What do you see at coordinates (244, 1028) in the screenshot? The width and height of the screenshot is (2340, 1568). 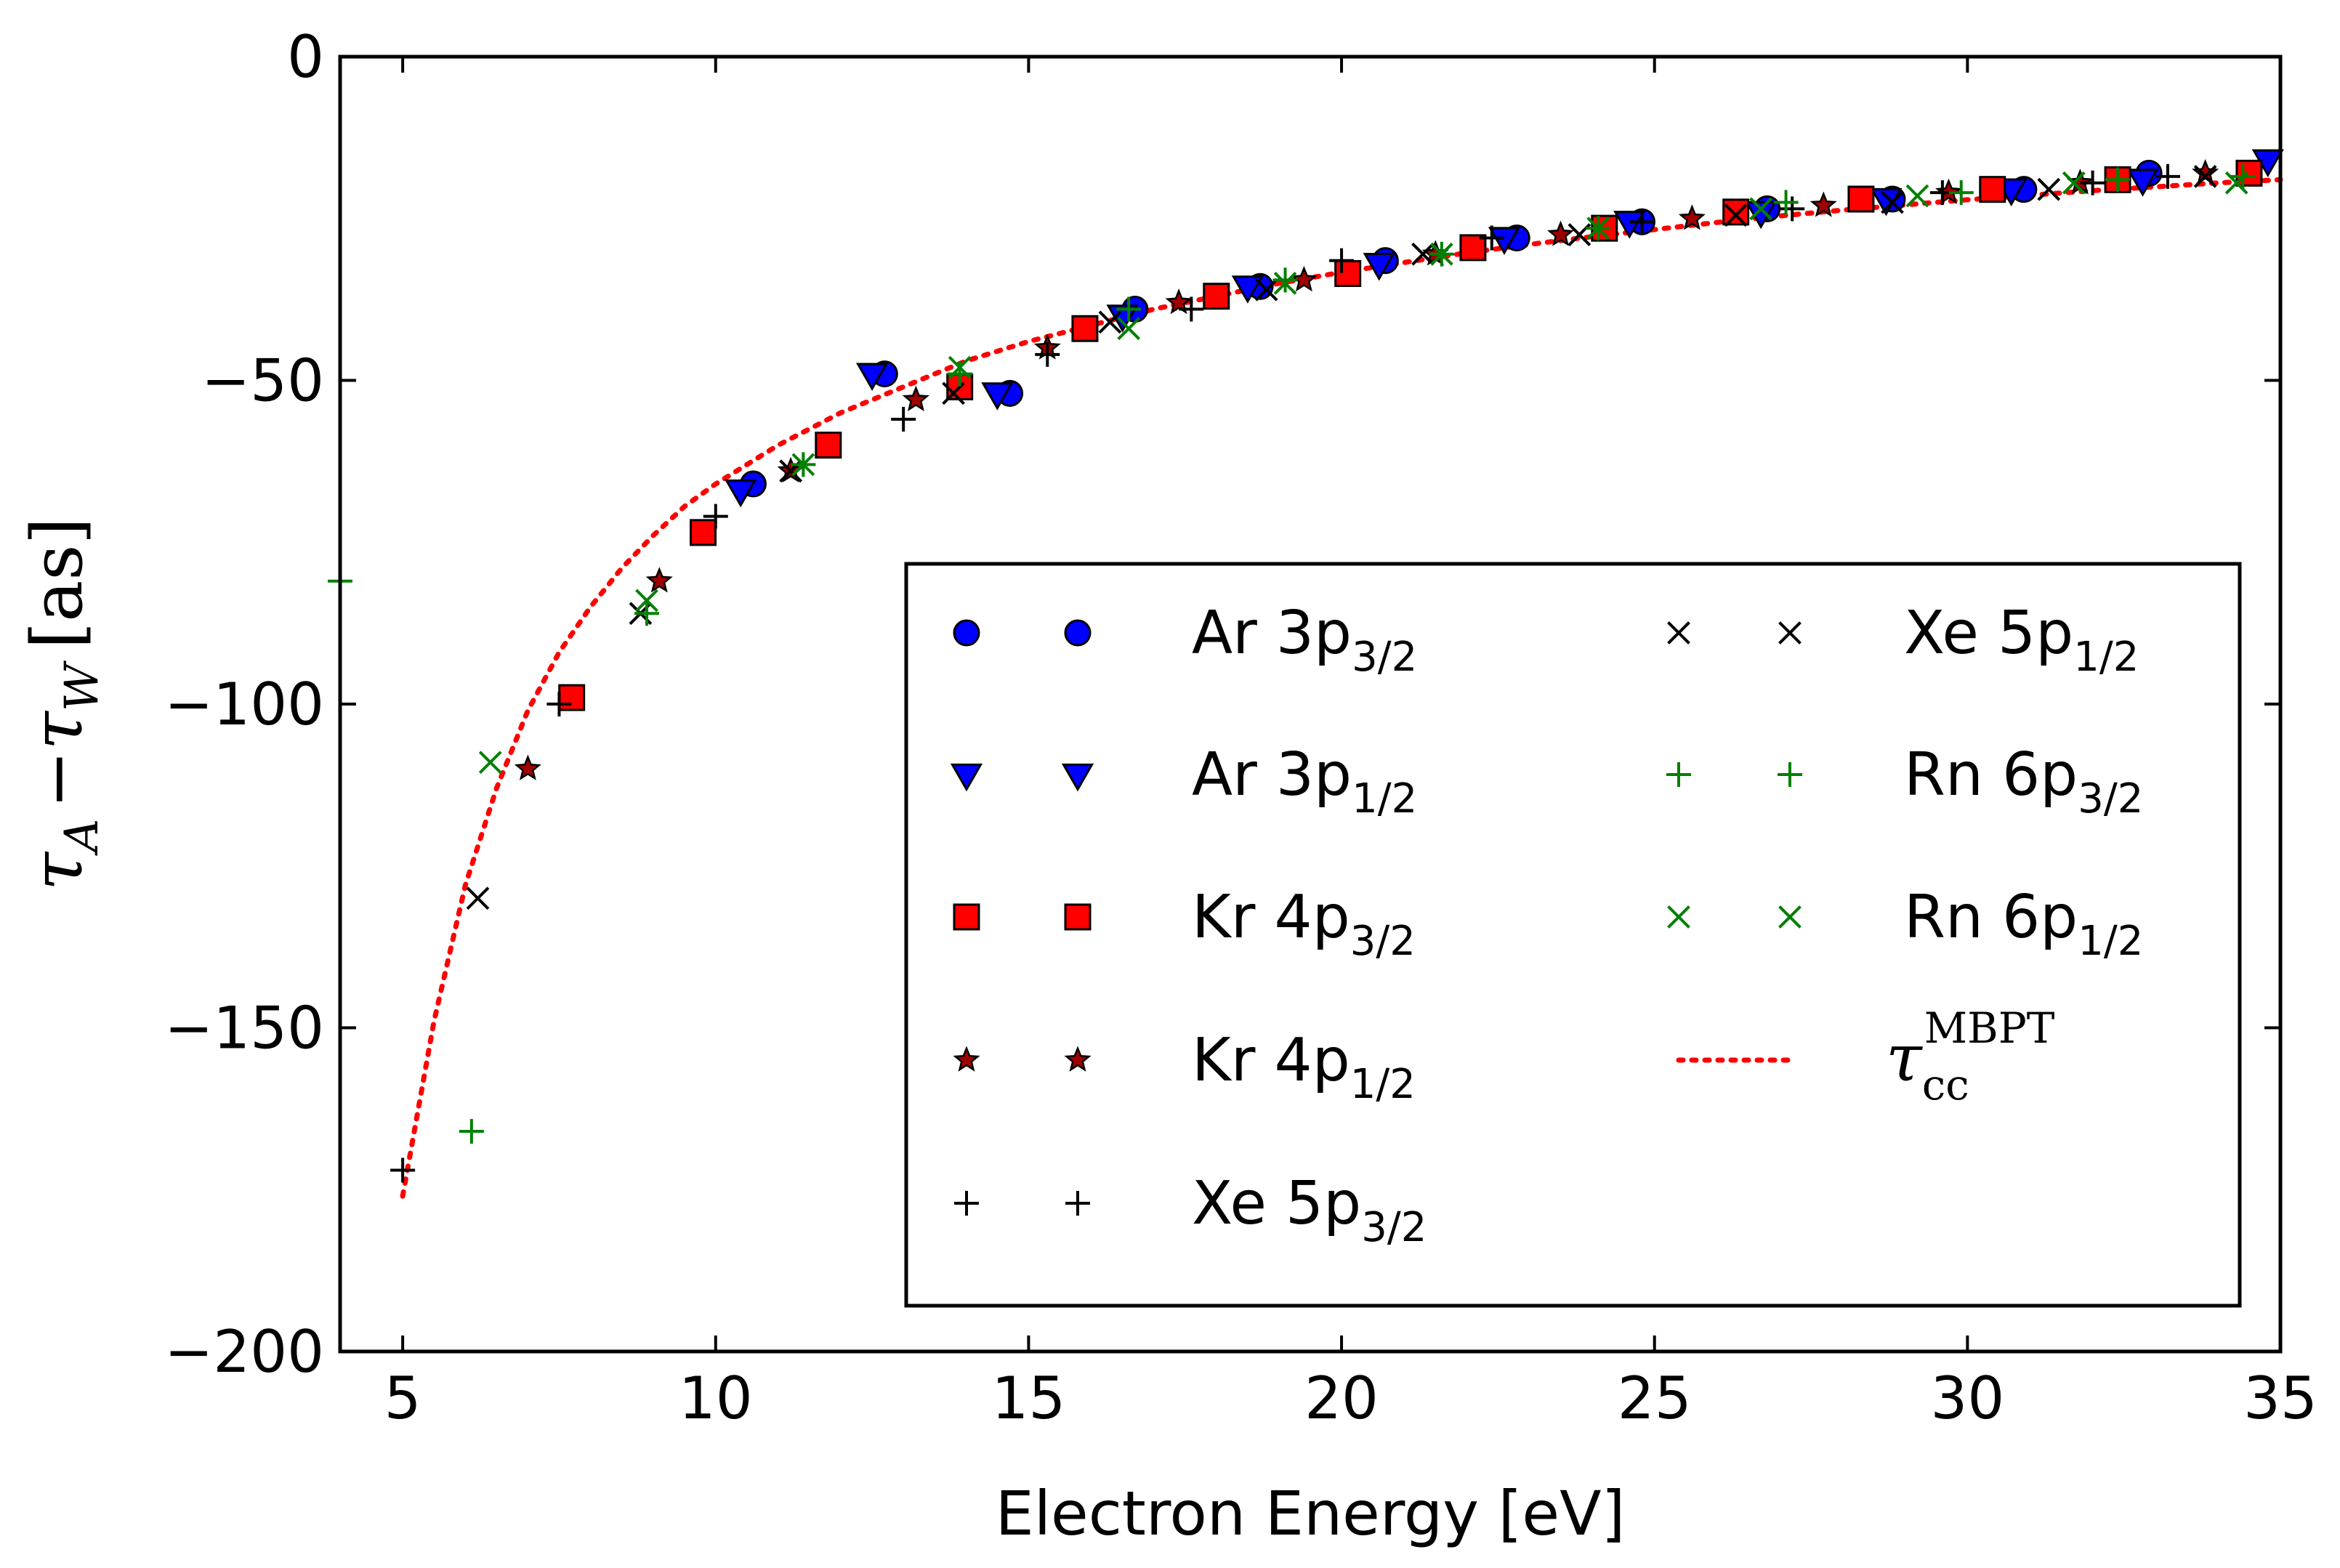 I see `y-tick-label: −150` at bounding box center [244, 1028].